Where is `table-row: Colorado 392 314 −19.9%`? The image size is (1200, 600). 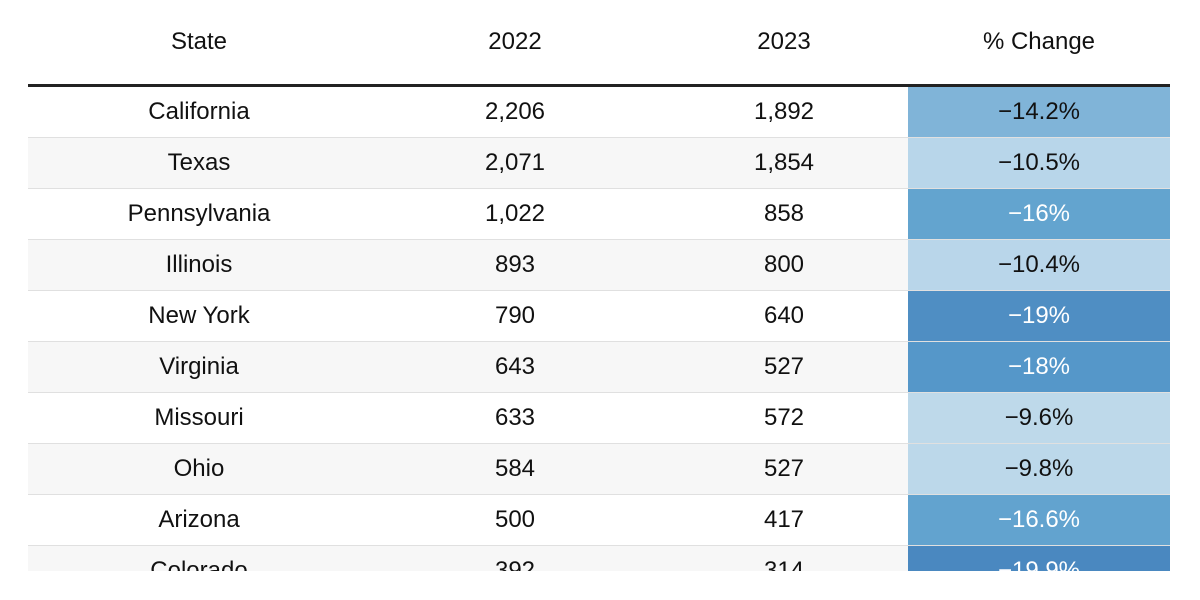 table-row: Colorado 392 314 −19.9% is located at coordinates (599, 558).